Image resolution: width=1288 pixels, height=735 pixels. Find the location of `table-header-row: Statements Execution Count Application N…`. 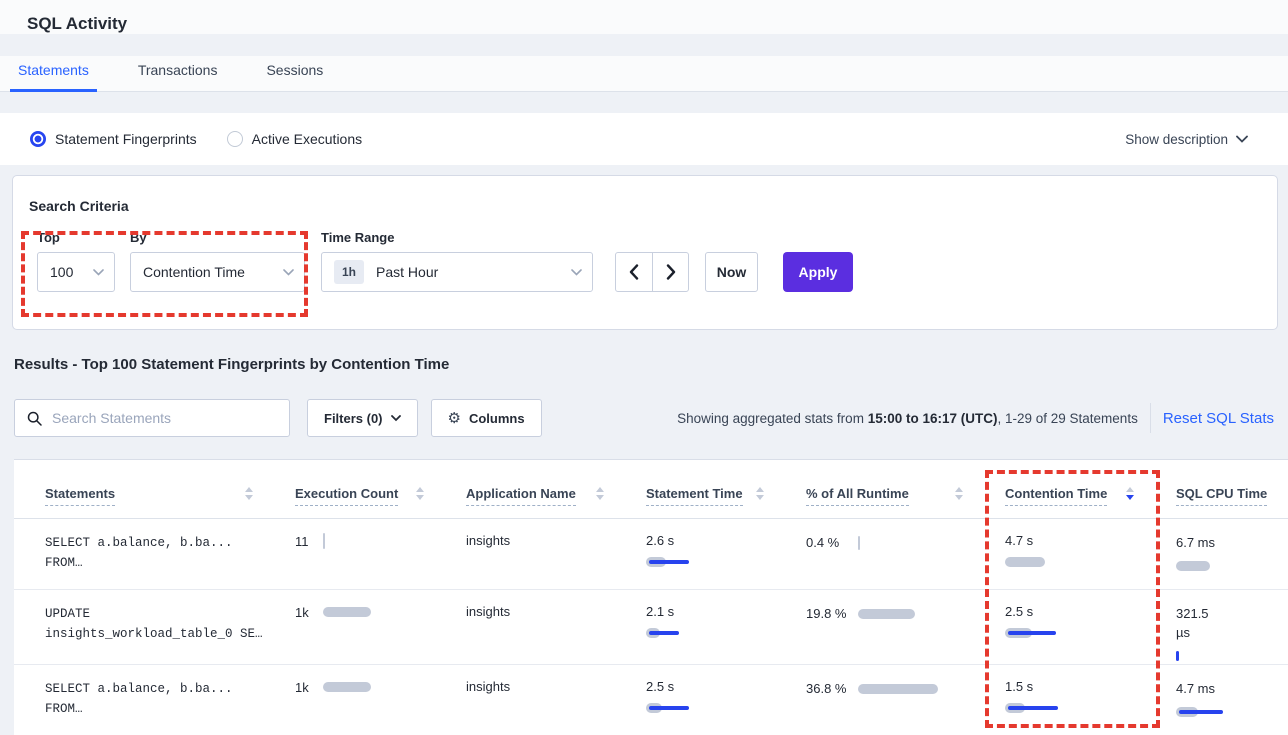

table-header-row: Statements Execution Count Application N… is located at coordinates (651, 489).